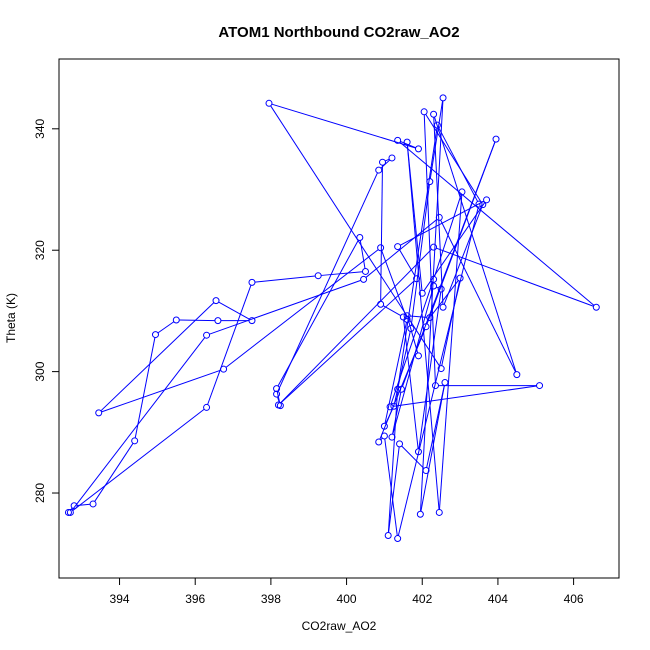 The height and width of the screenshot is (650, 650). Describe the element at coordinates (40, 371) in the screenshot. I see `y-tick-label: 300` at that location.